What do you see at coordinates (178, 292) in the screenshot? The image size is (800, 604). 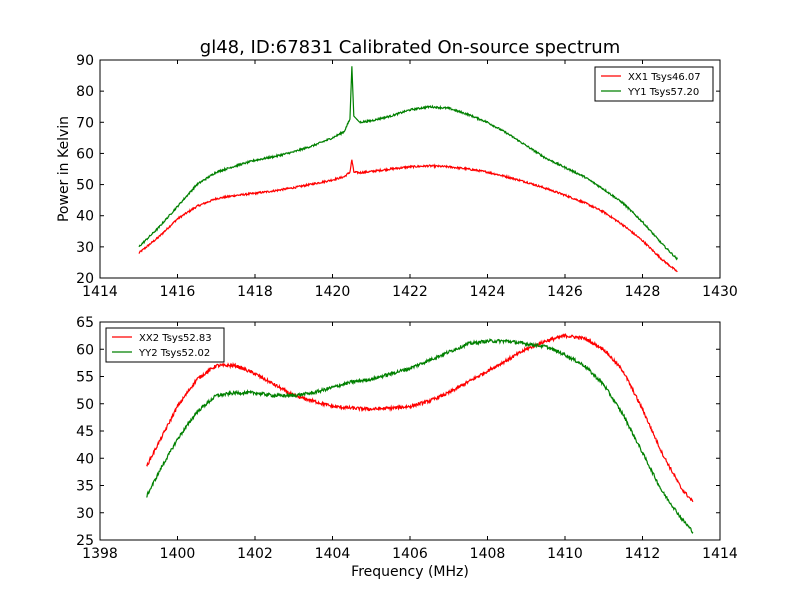 I see `x-tick-label: 1416` at bounding box center [178, 292].